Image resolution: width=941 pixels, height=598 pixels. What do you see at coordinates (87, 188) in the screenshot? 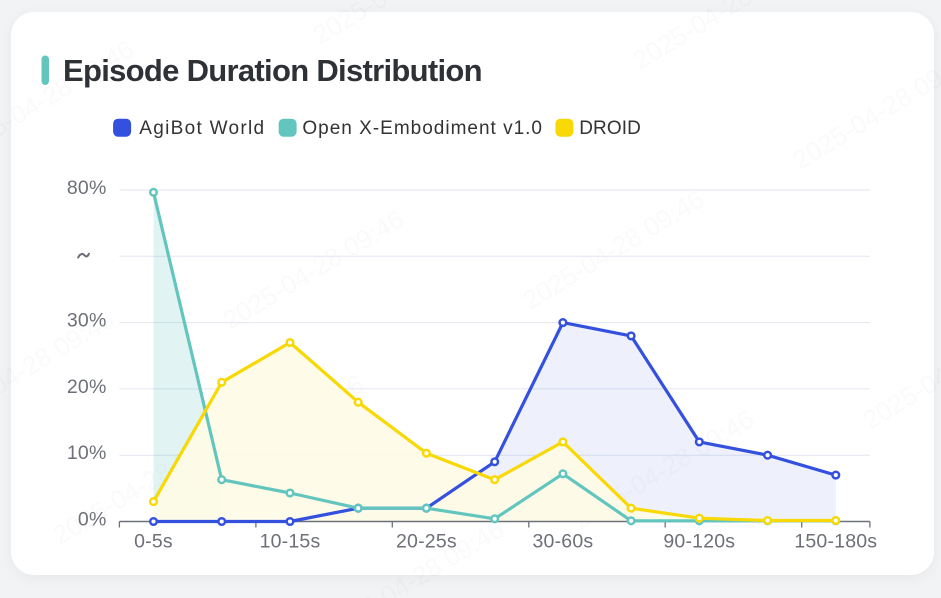
I see `svg-text: 80%` at bounding box center [87, 188].